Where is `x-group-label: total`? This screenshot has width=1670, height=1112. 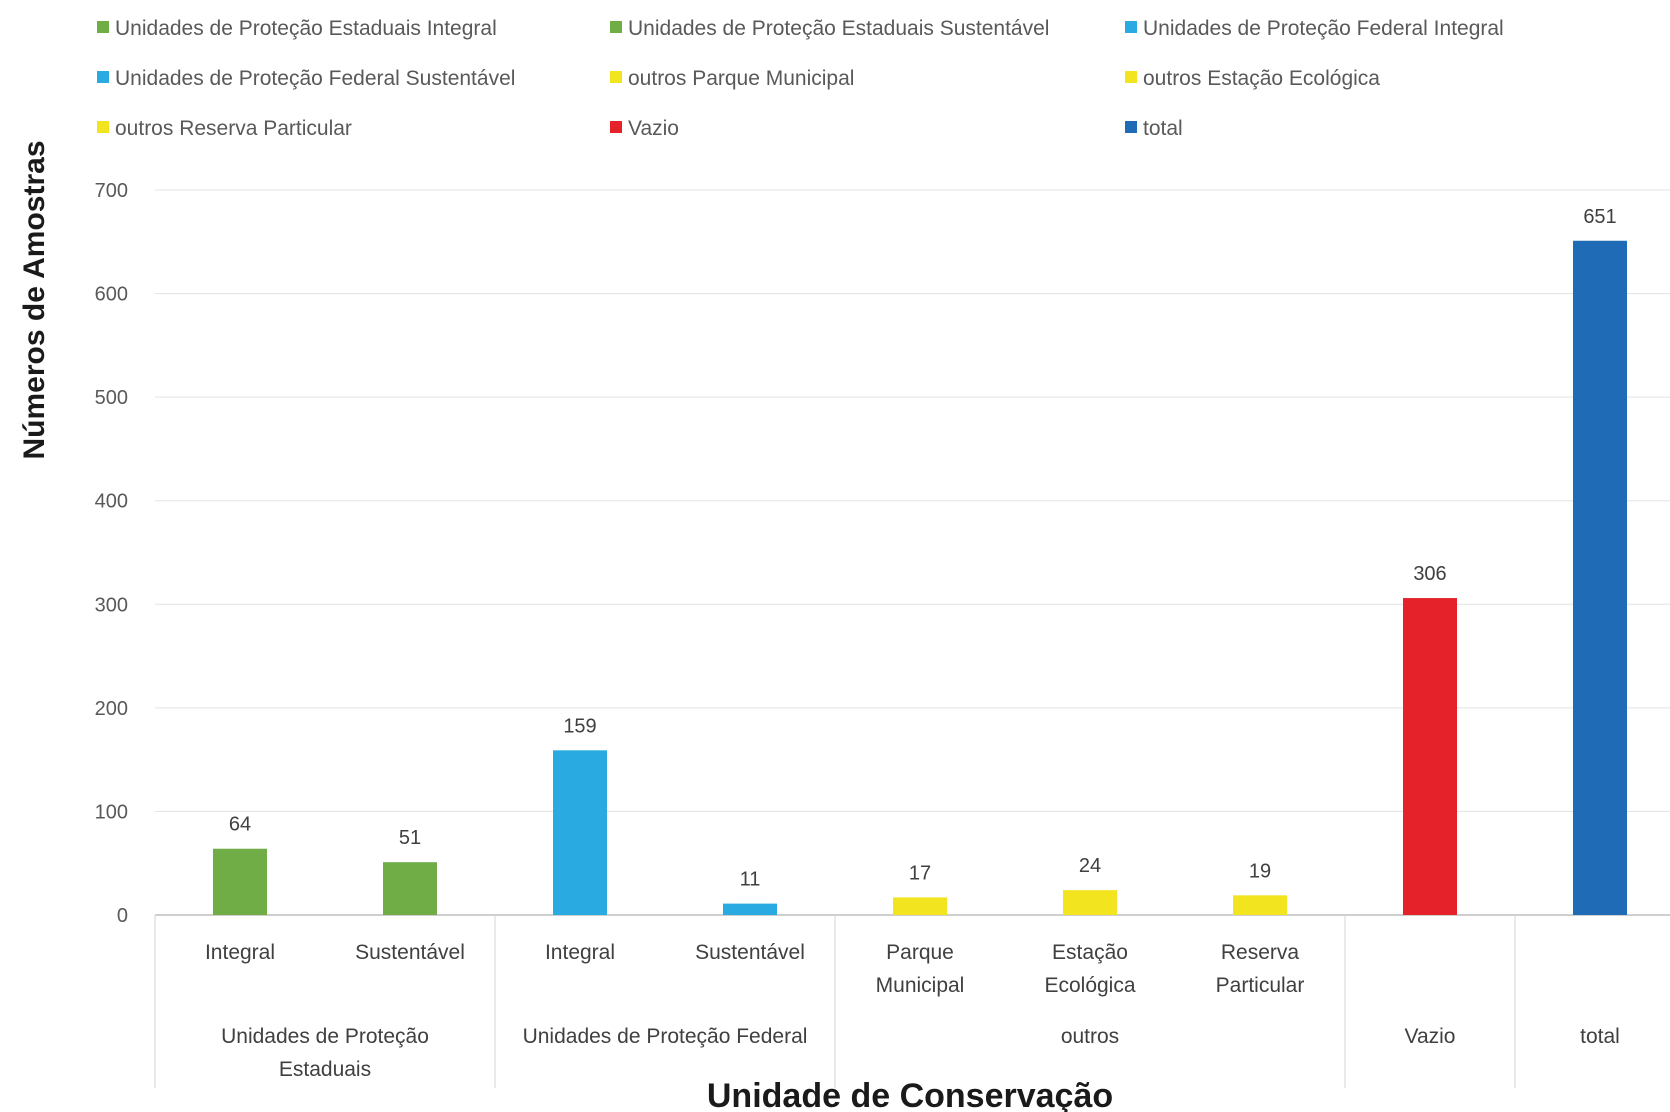 x-group-label: total is located at coordinates (1600, 1036).